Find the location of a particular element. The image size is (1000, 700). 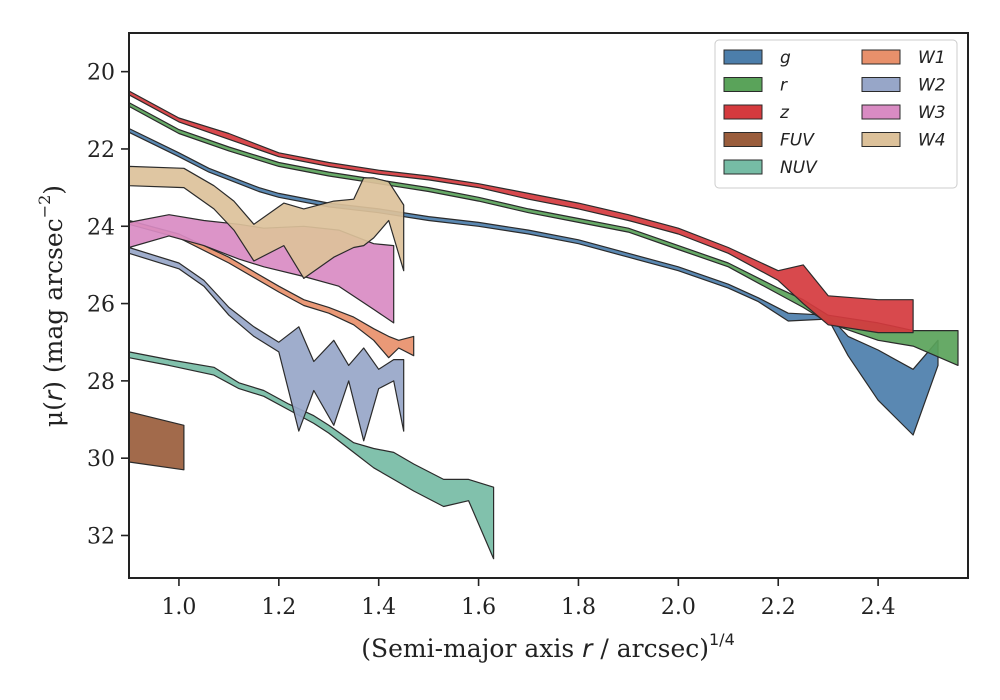

band-fuv is located at coordinates (156, 441).